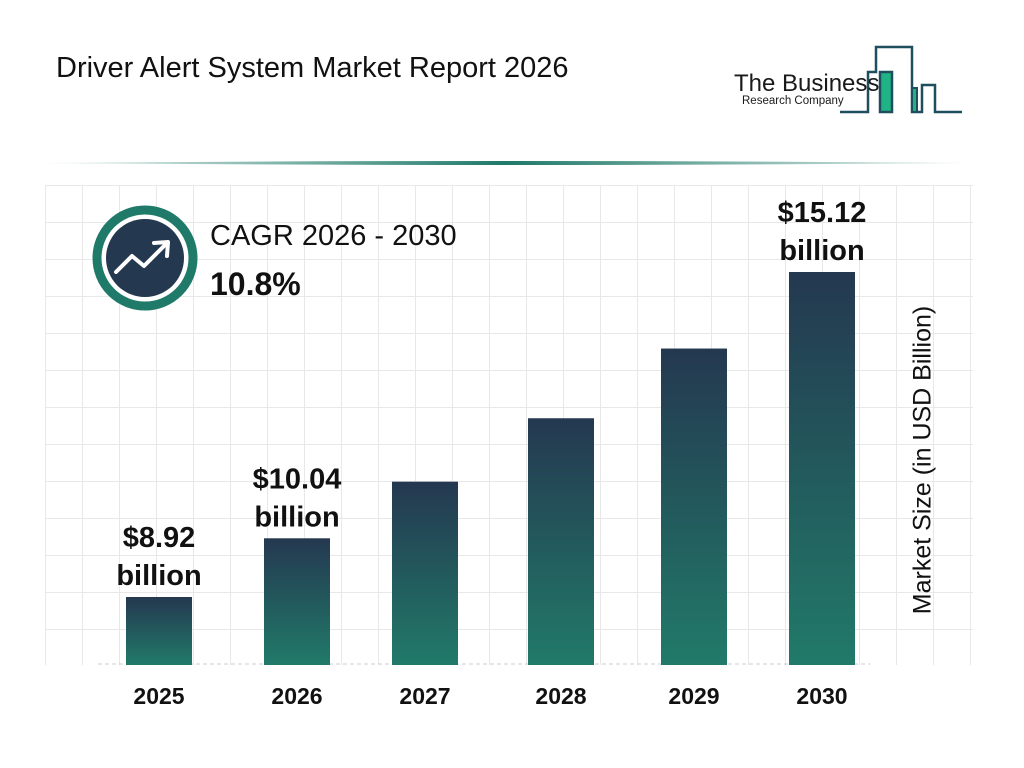 Image resolution: width=1024 pixels, height=768 pixels. Describe the element at coordinates (560, 696) in the screenshot. I see `x-tick-label: 2028` at that location.